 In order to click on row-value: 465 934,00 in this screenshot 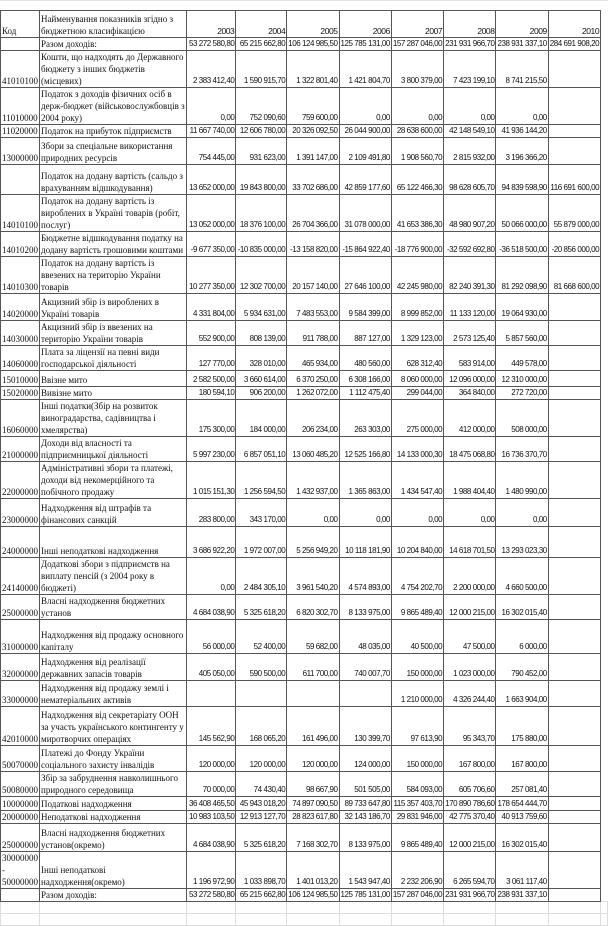, I will do `click(313, 358)`.